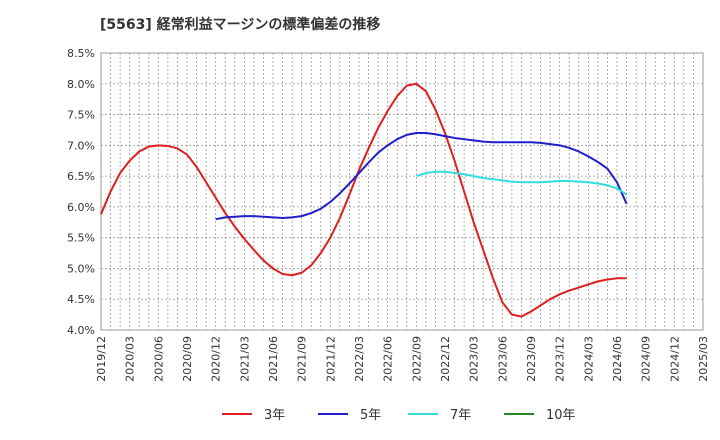 The width and height of the screenshot is (720, 440). I want to click on x-tick-label: 2023/03, so click(474, 359).